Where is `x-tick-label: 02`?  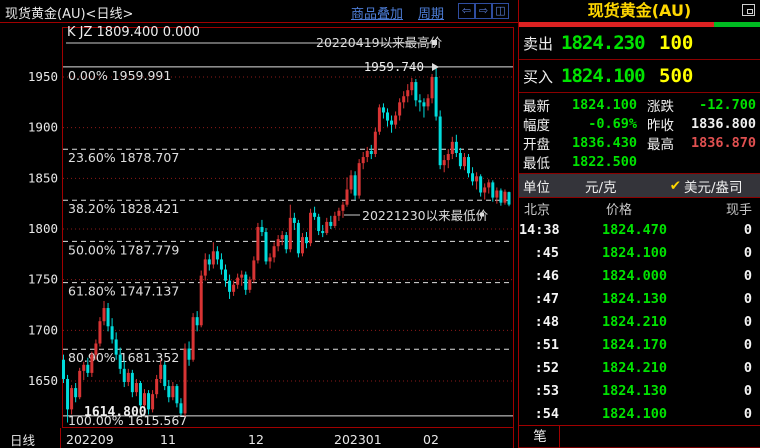
x-tick-label: 02 is located at coordinates (431, 439).